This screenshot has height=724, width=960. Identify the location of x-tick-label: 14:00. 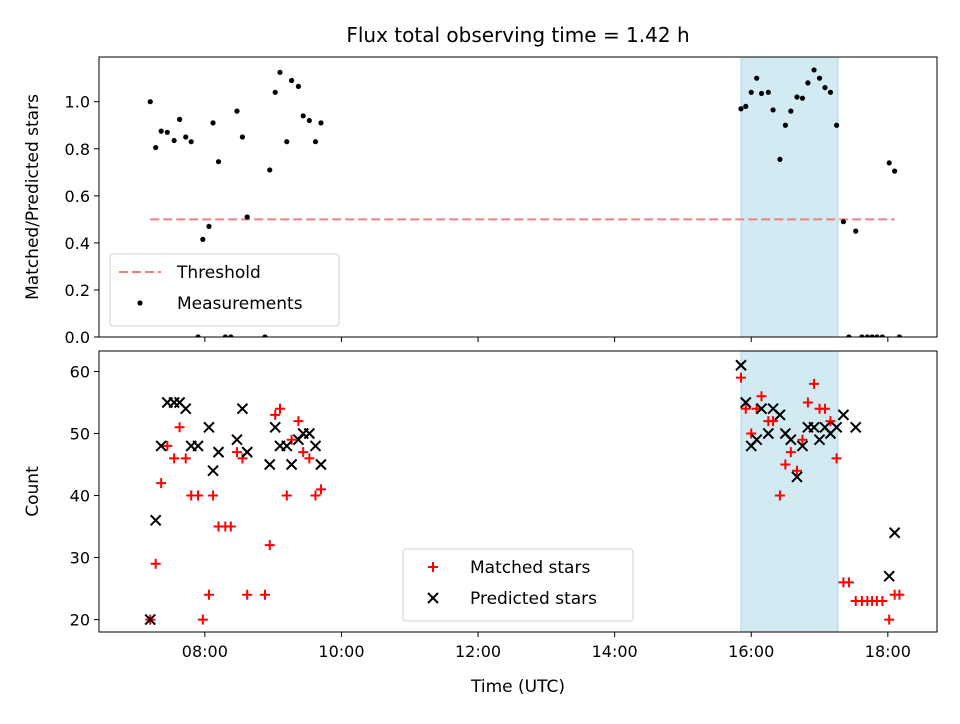
(615, 651).